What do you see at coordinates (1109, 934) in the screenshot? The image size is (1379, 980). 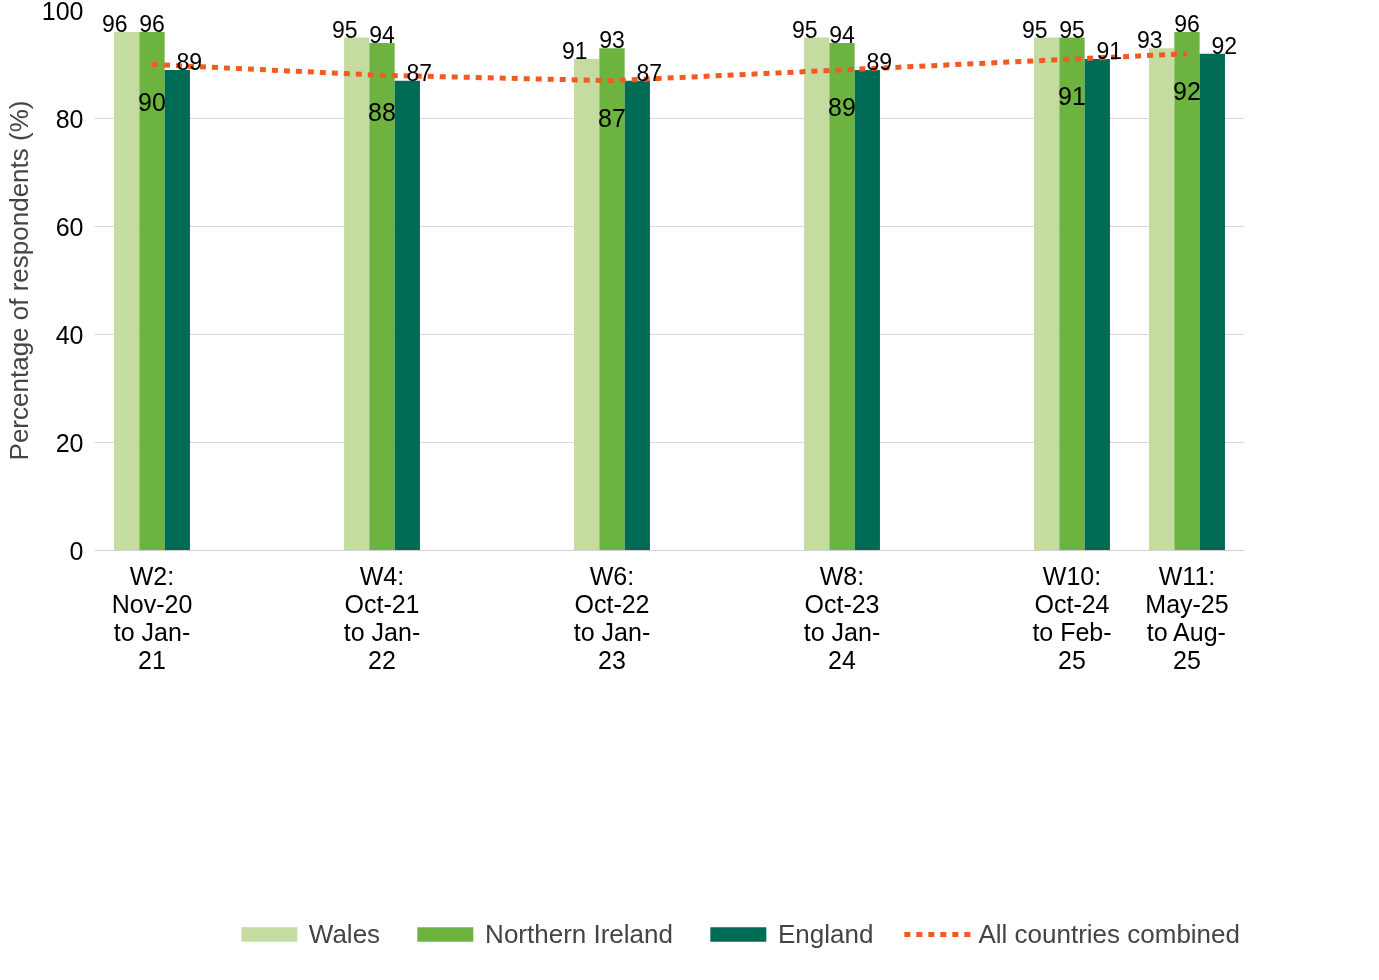 I see `legend-label: All countries combined` at bounding box center [1109, 934].